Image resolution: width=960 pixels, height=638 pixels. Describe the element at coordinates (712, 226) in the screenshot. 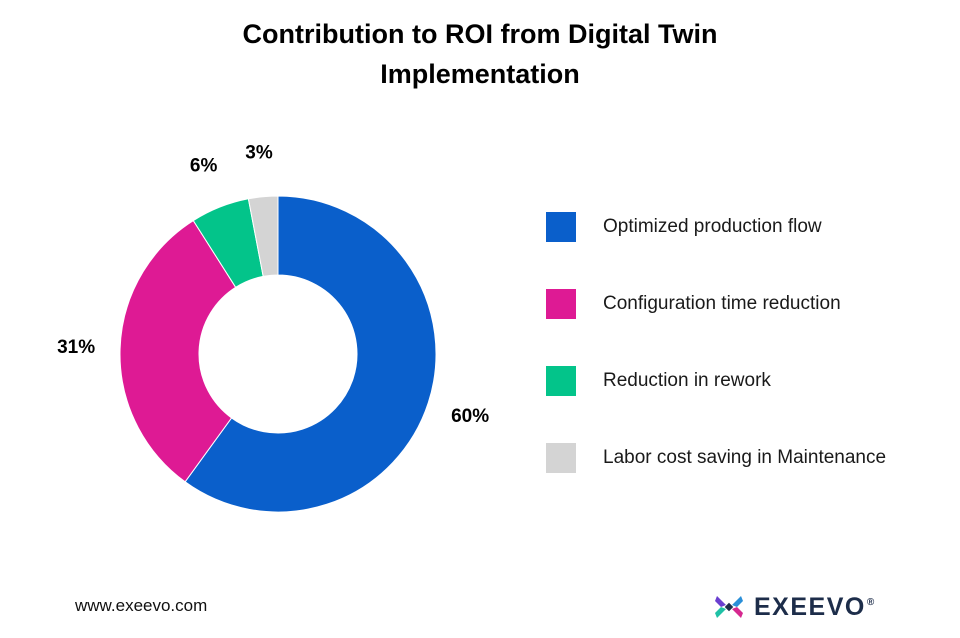

I see `legend-label: Optimized production flow` at that location.